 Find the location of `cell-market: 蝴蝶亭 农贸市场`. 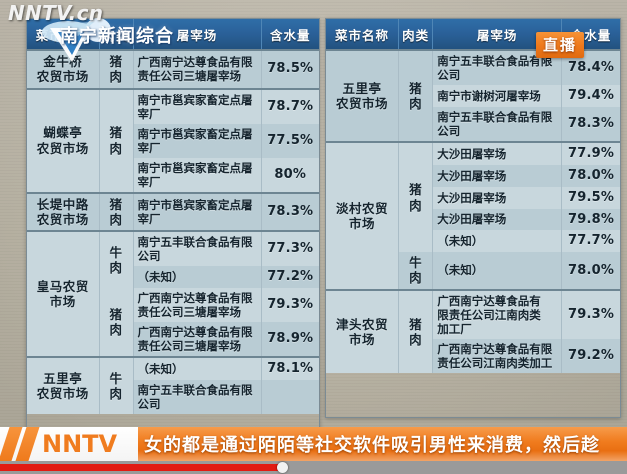

cell-market: 蝴蝶亭 农贸市场 is located at coordinates (63, 140).